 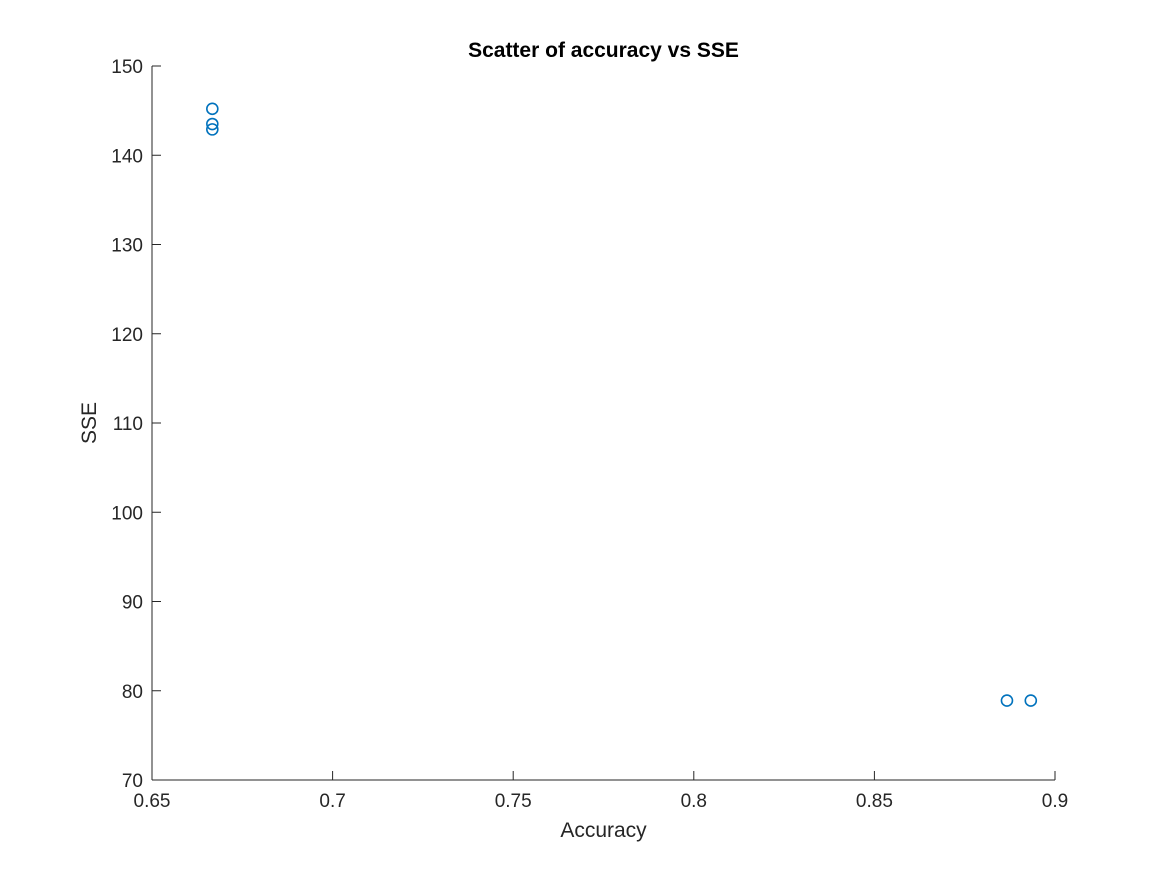 What do you see at coordinates (127, 513) in the screenshot?
I see `y-tick-label: 100` at bounding box center [127, 513].